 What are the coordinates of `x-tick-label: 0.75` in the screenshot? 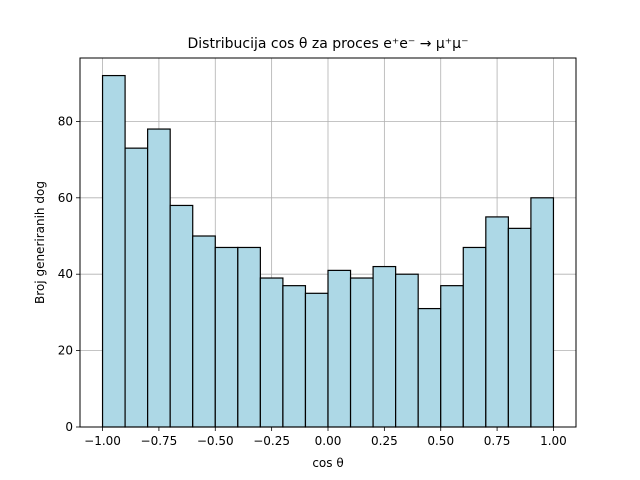 It's located at (497, 441).